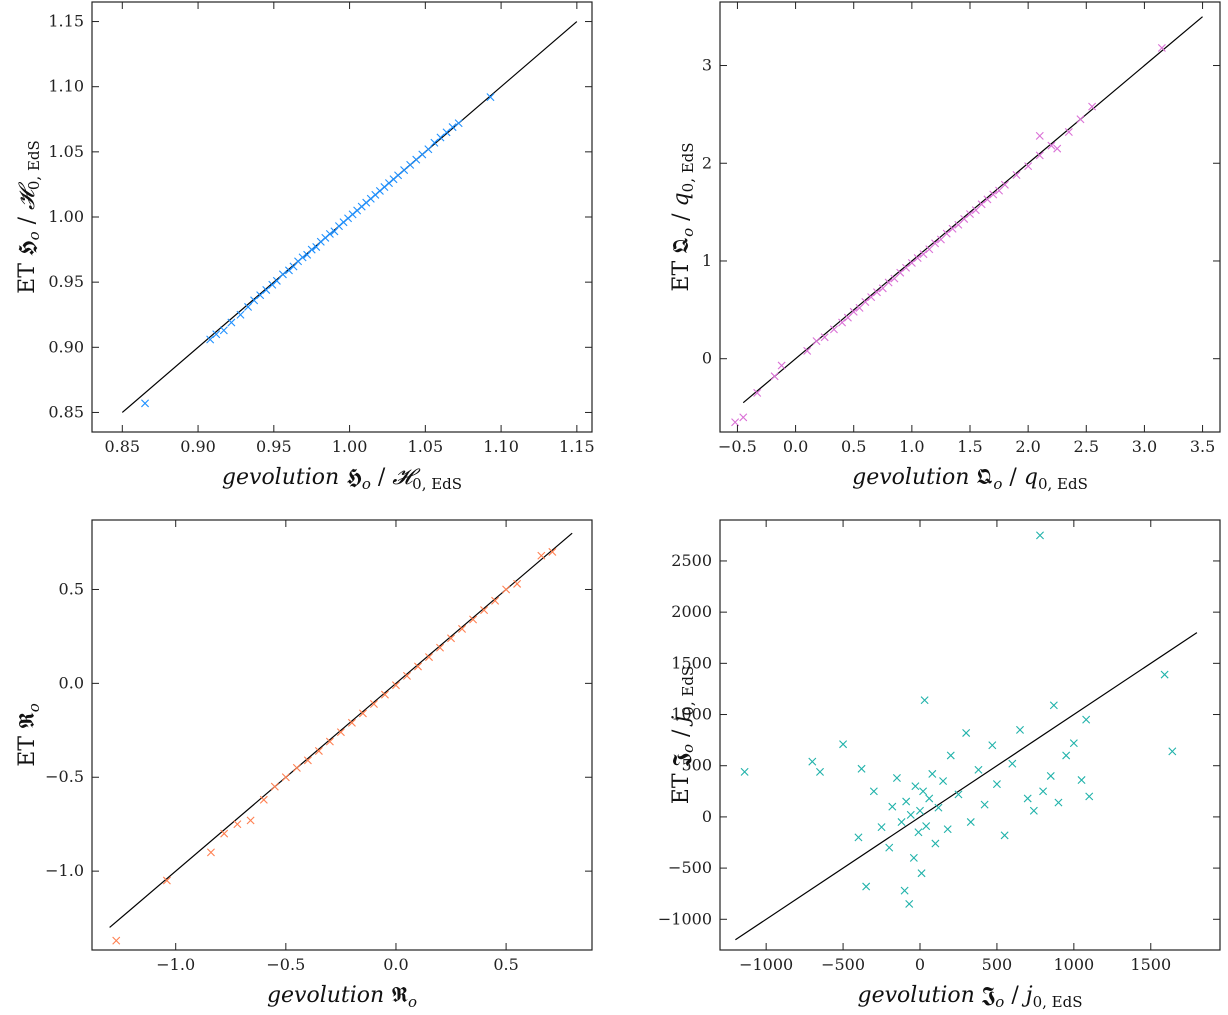 The image size is (1228, 1015). What do you see at coordinates (66, 346) in the screenshot?
I see `y-tick-label: 0.90` at bounding box center [66, 346].